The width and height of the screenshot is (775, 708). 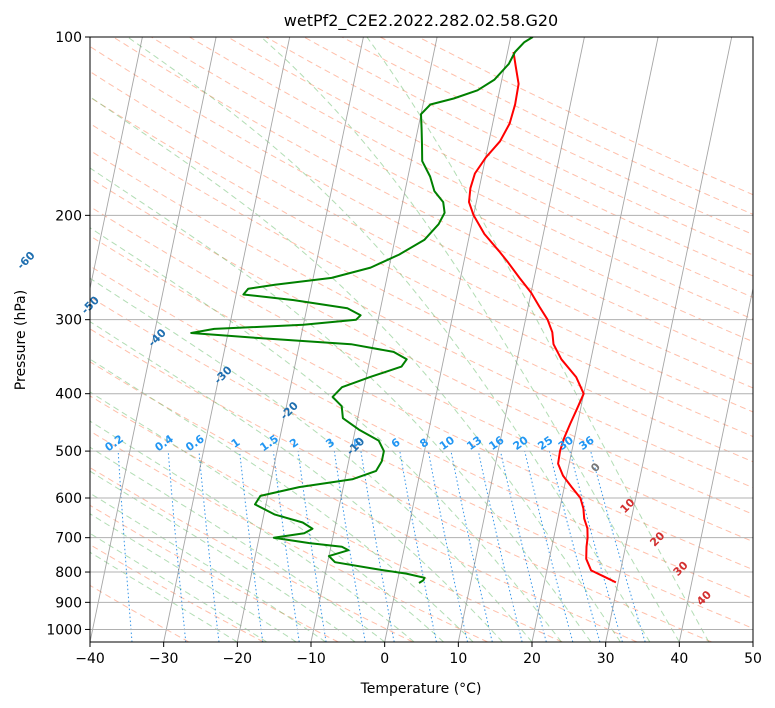 I want to click on mixing-ratio-label: 3, so click(x=330, y=443).